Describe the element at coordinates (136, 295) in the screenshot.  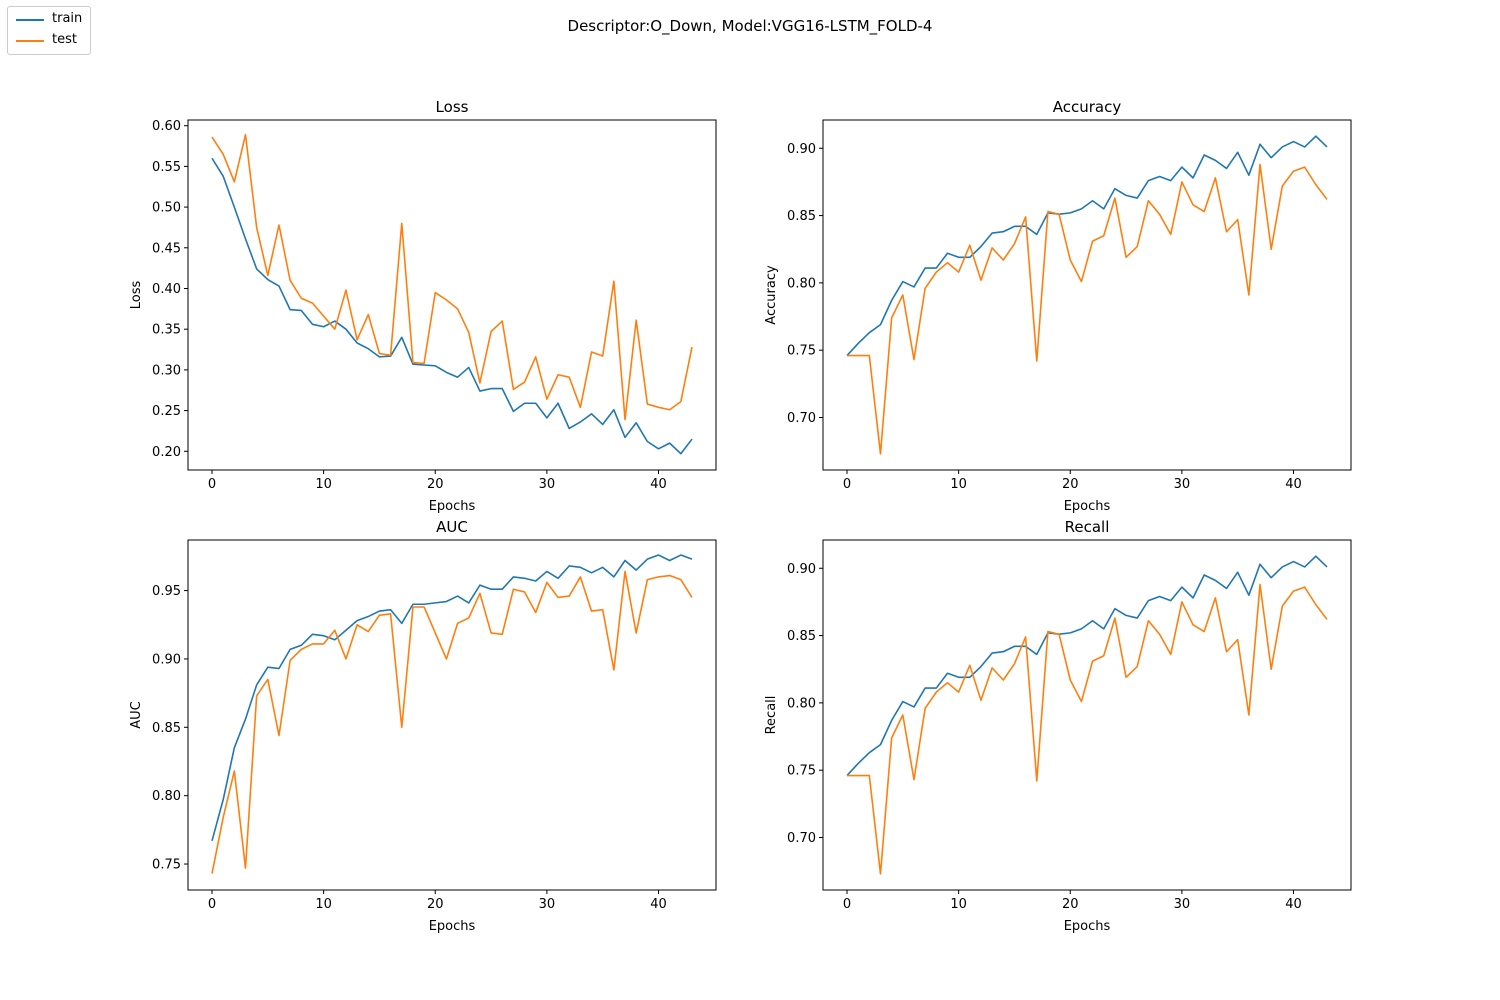
I see `y-axis-label: Loss` at that location.